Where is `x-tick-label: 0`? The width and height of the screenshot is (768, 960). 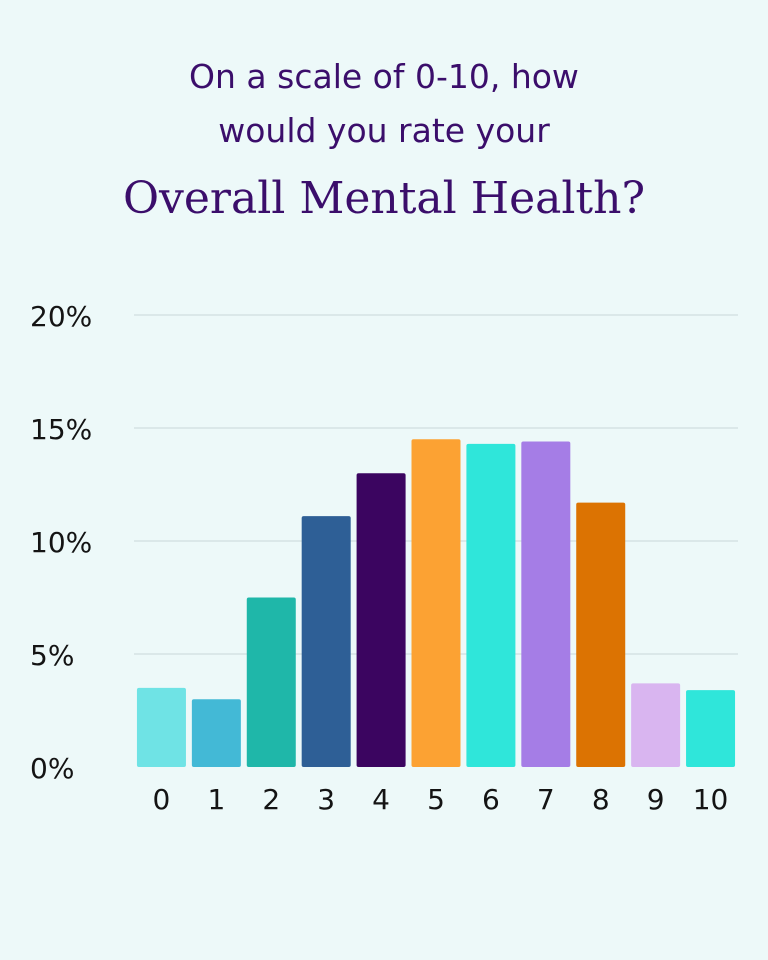
x-tick-label: 0 is located at coordinates (162, 799).